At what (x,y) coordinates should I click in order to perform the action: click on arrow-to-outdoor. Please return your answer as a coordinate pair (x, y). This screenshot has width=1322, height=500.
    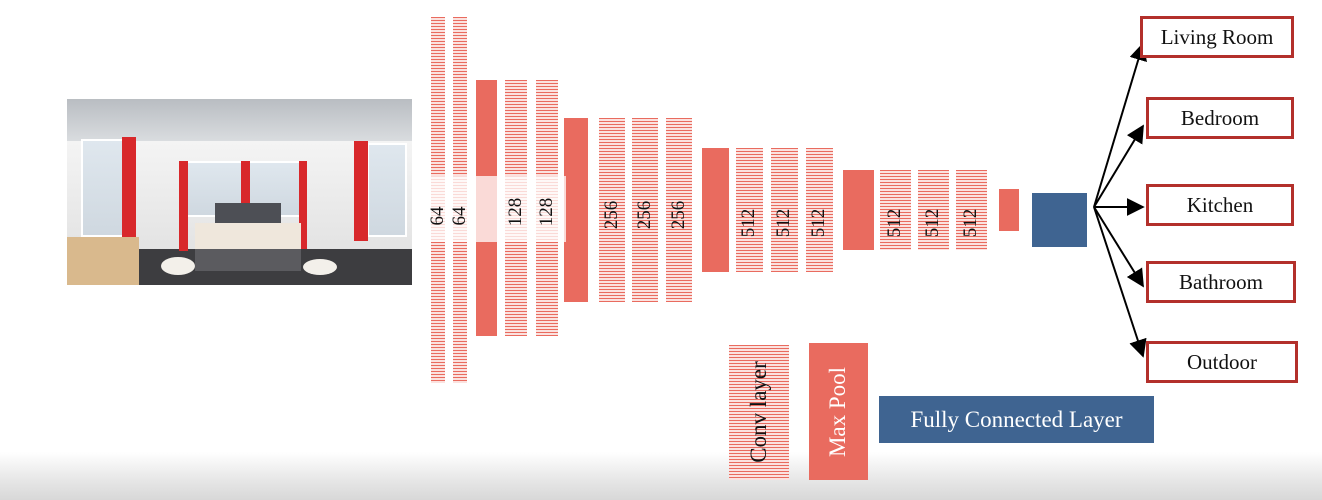
    Looking at the image, I should click on (1120, 282).